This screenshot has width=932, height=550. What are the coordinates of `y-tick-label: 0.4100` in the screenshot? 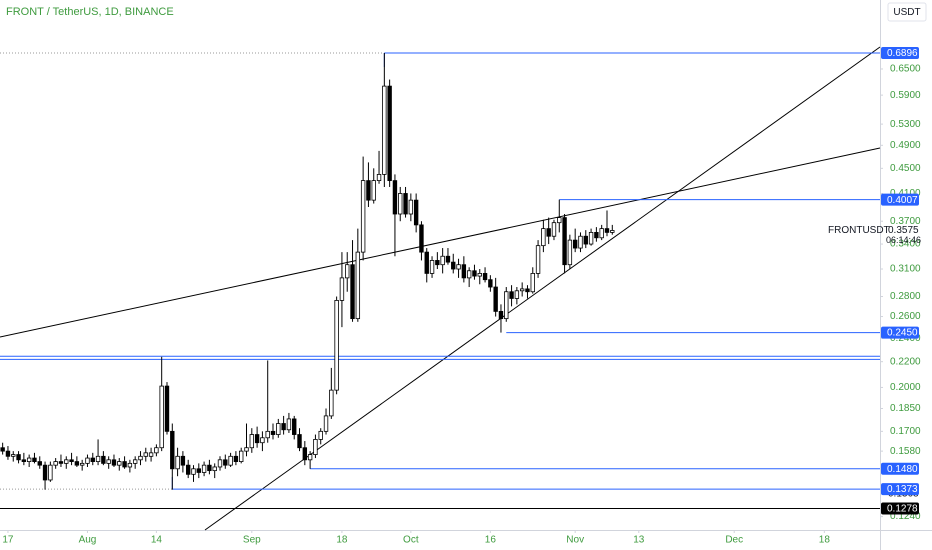 It's located at (905, 193).